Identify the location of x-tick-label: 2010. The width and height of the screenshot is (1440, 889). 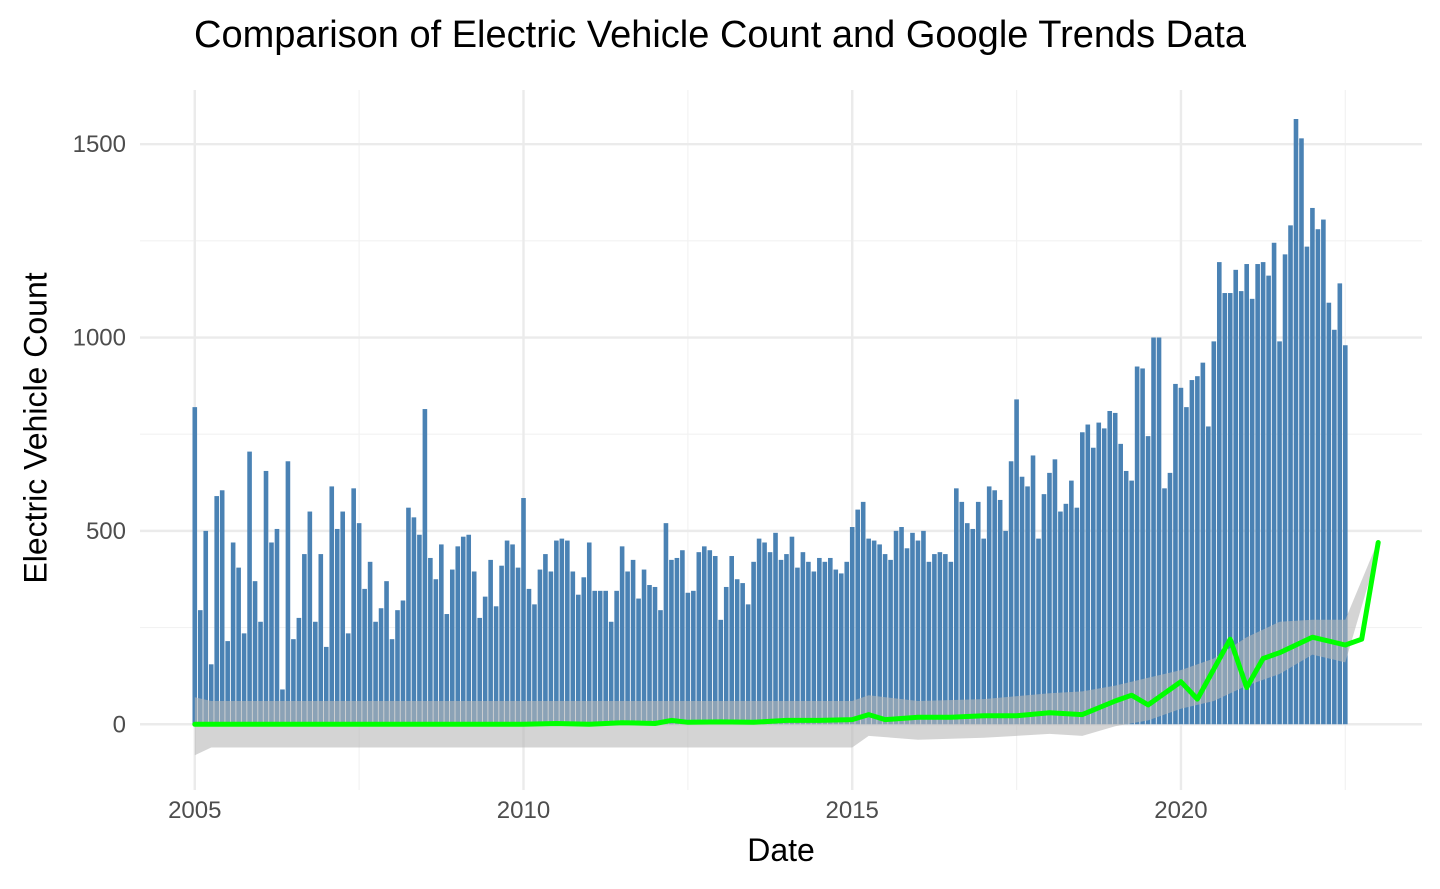
(523, 810).